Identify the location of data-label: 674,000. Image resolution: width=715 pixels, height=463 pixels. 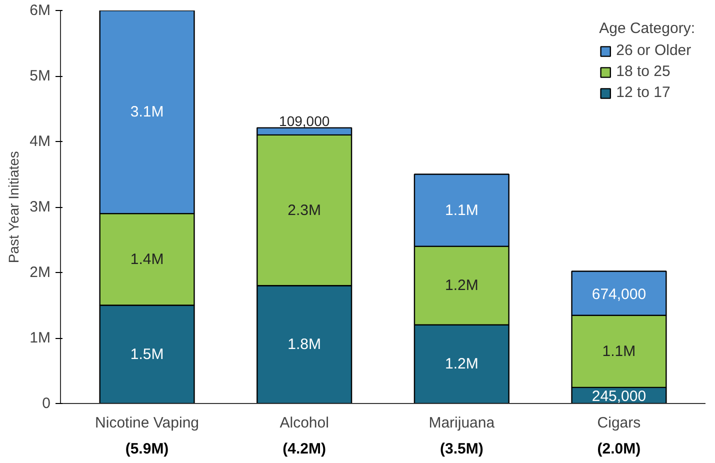
(619, 294).